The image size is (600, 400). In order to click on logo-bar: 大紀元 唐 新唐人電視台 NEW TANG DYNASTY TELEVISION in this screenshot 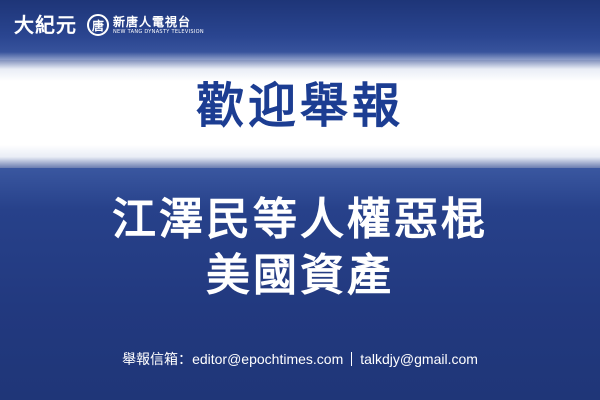, I will do `click(109, 25)`.